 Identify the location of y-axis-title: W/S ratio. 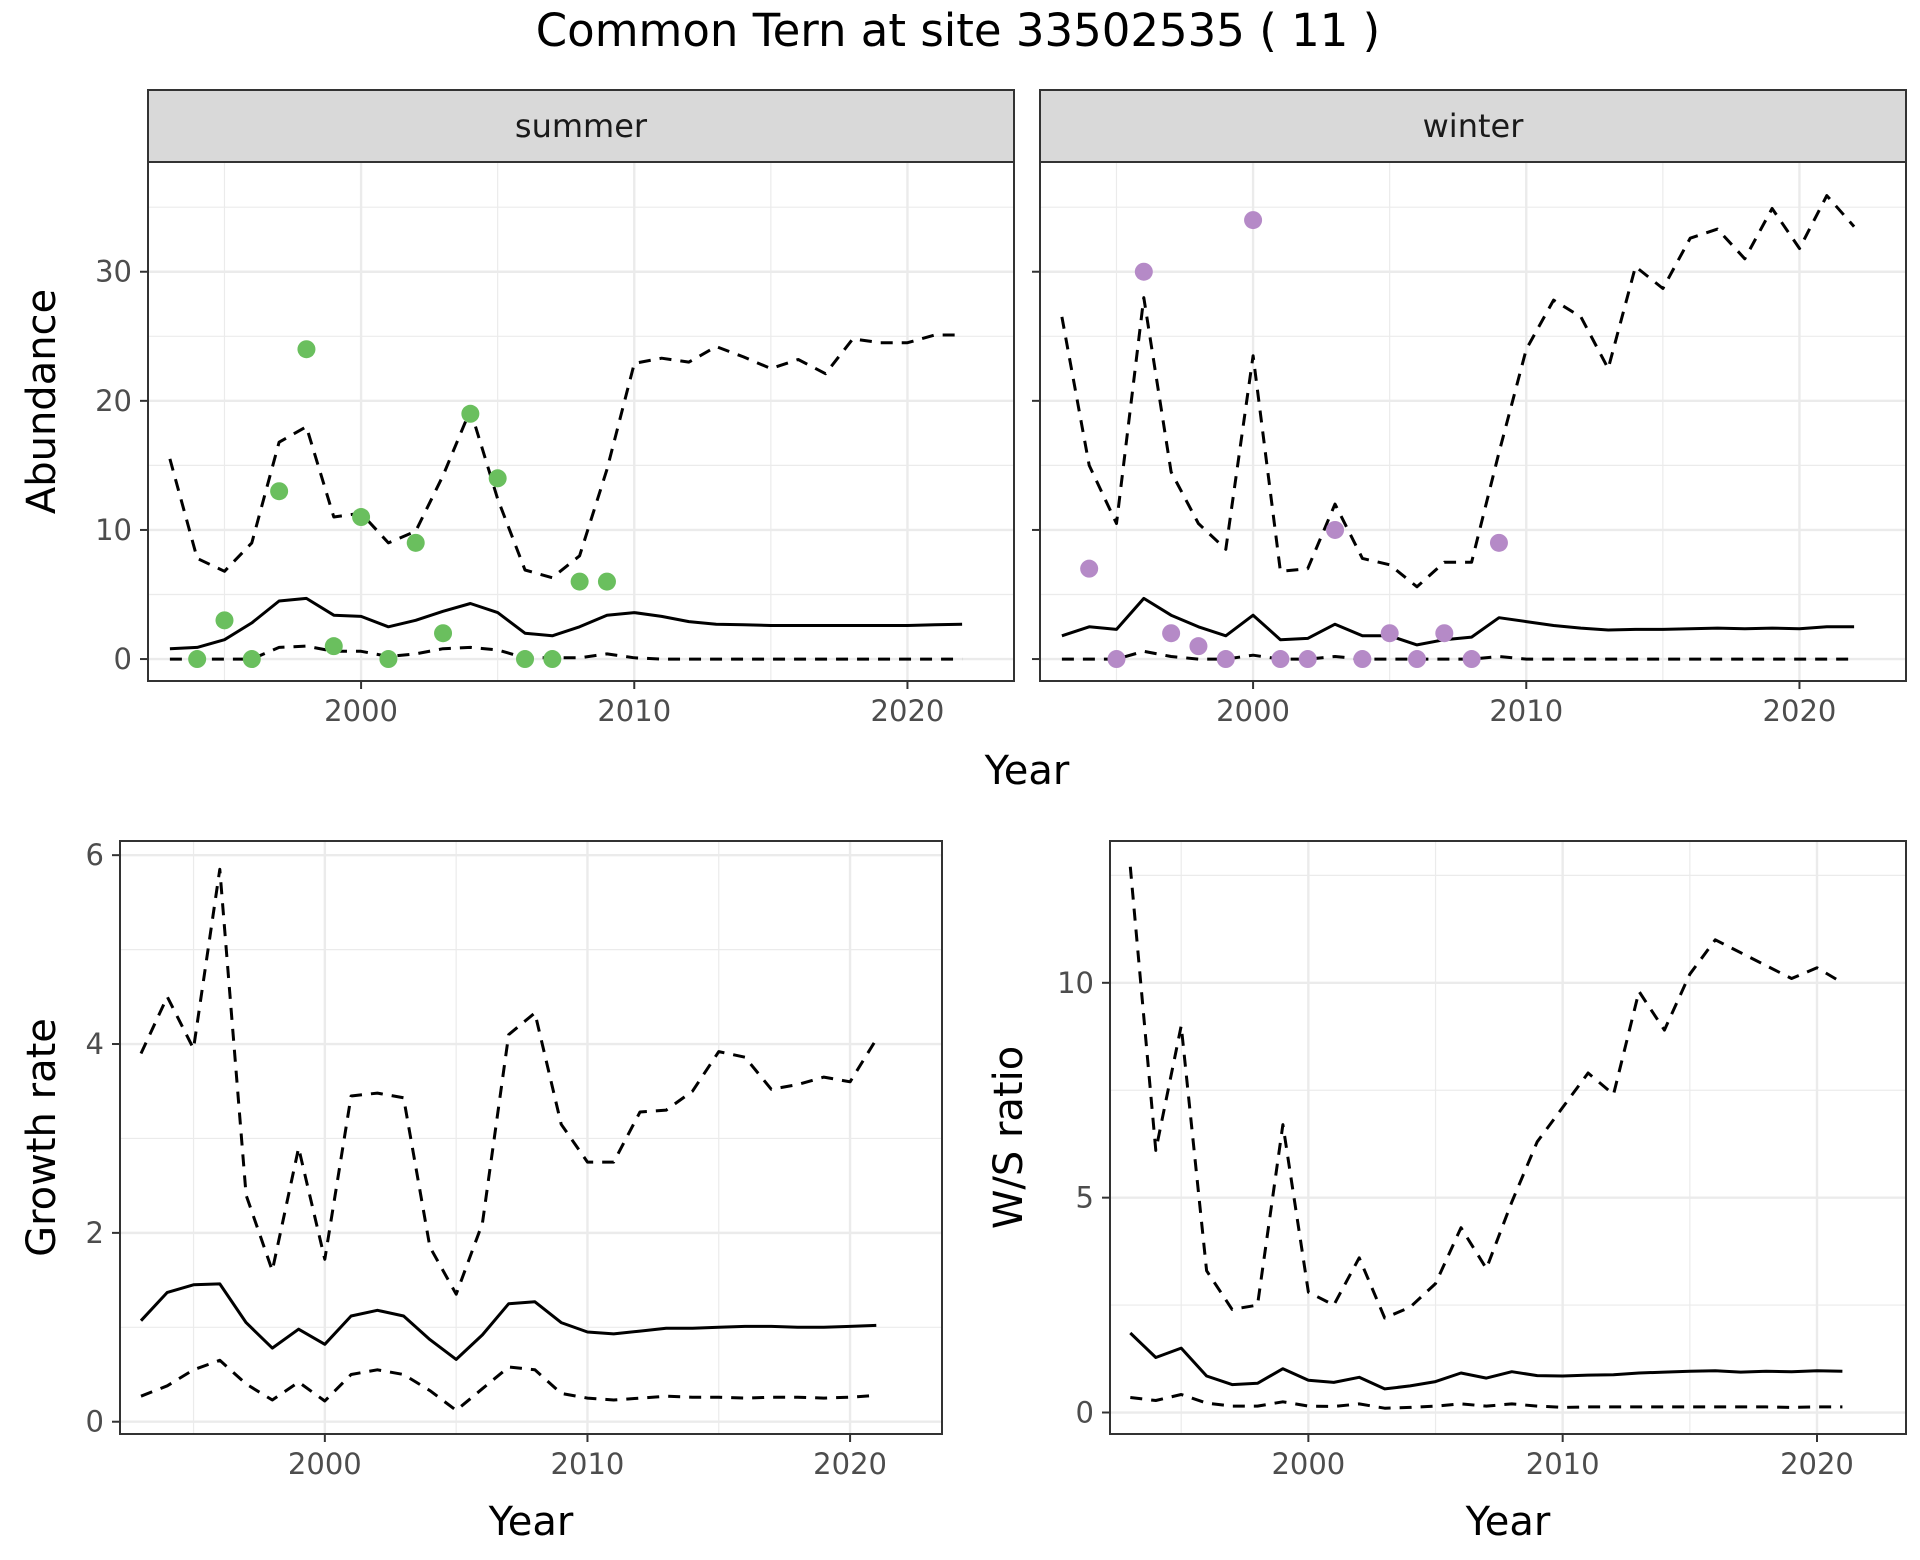
(1009, 1137).